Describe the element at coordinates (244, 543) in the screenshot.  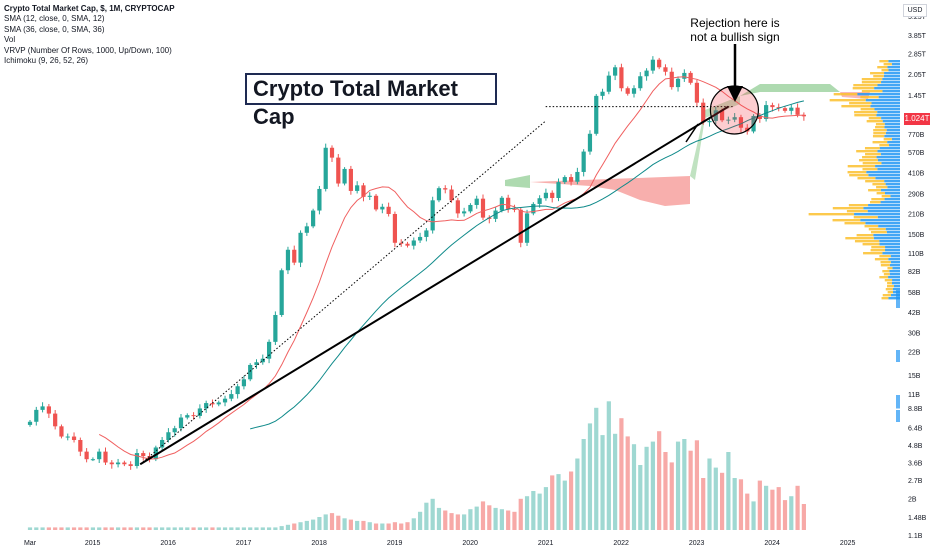
I see `x-tick-label: 2017` at that location.